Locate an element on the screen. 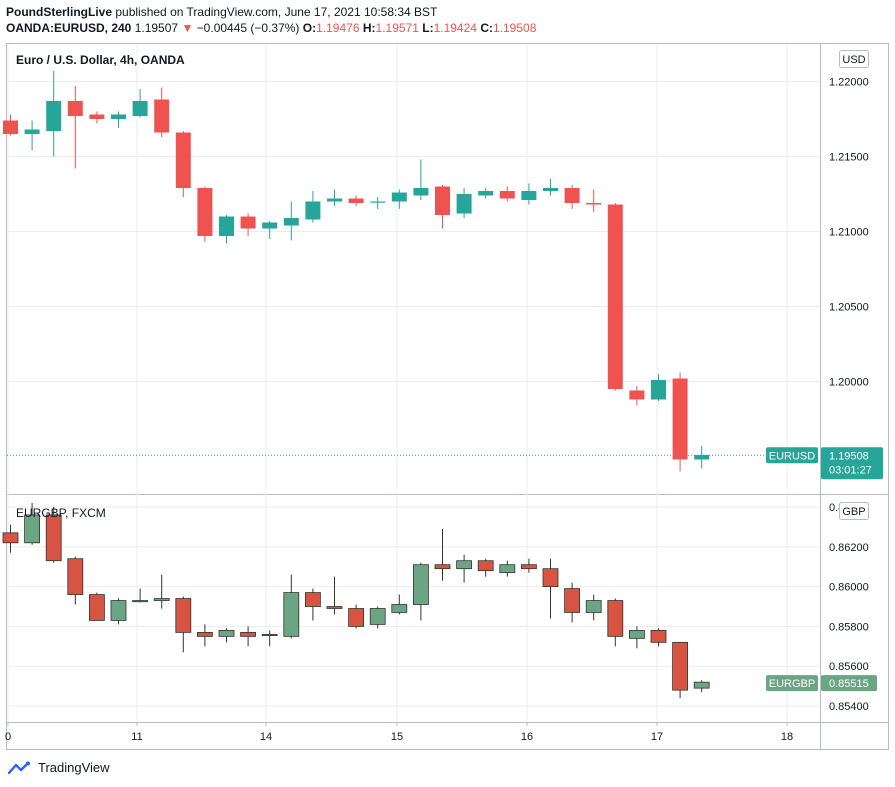 The width and height of the screenshot is (895, 787). y-tick-label: 0.85400 is located at coordinates (849, 707).